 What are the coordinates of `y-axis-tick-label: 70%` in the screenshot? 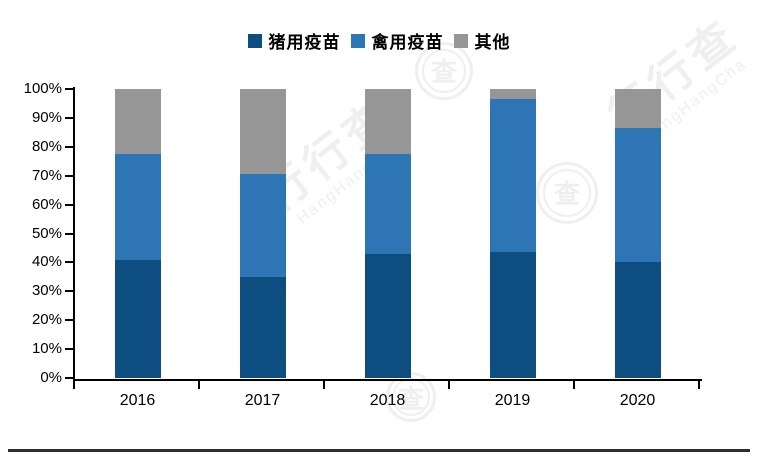 It's located at (46, 175).